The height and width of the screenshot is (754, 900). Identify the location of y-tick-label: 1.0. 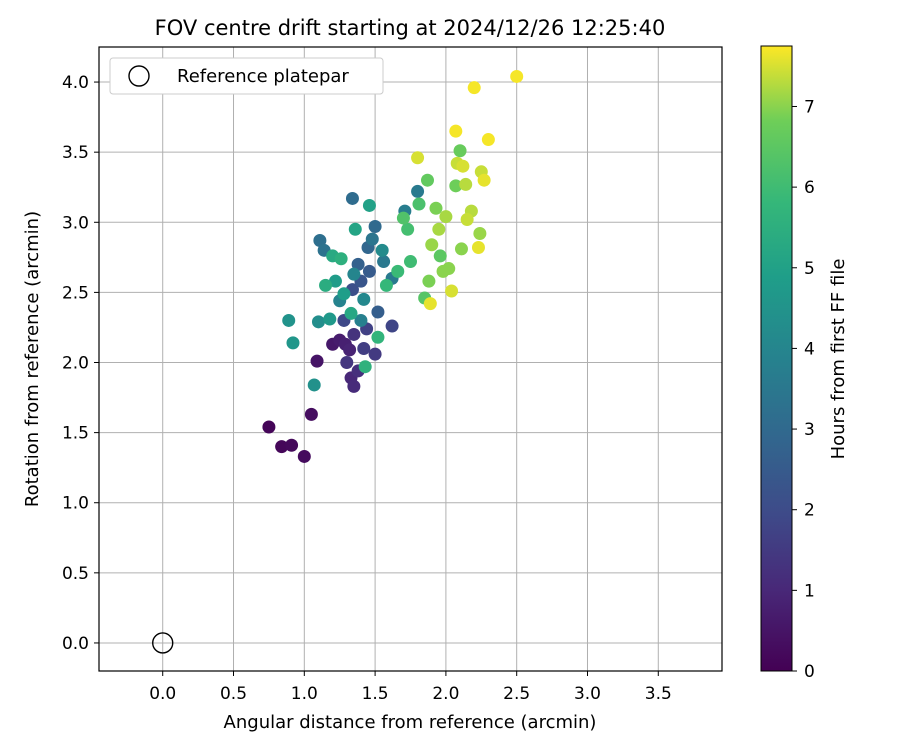
(75, 504).